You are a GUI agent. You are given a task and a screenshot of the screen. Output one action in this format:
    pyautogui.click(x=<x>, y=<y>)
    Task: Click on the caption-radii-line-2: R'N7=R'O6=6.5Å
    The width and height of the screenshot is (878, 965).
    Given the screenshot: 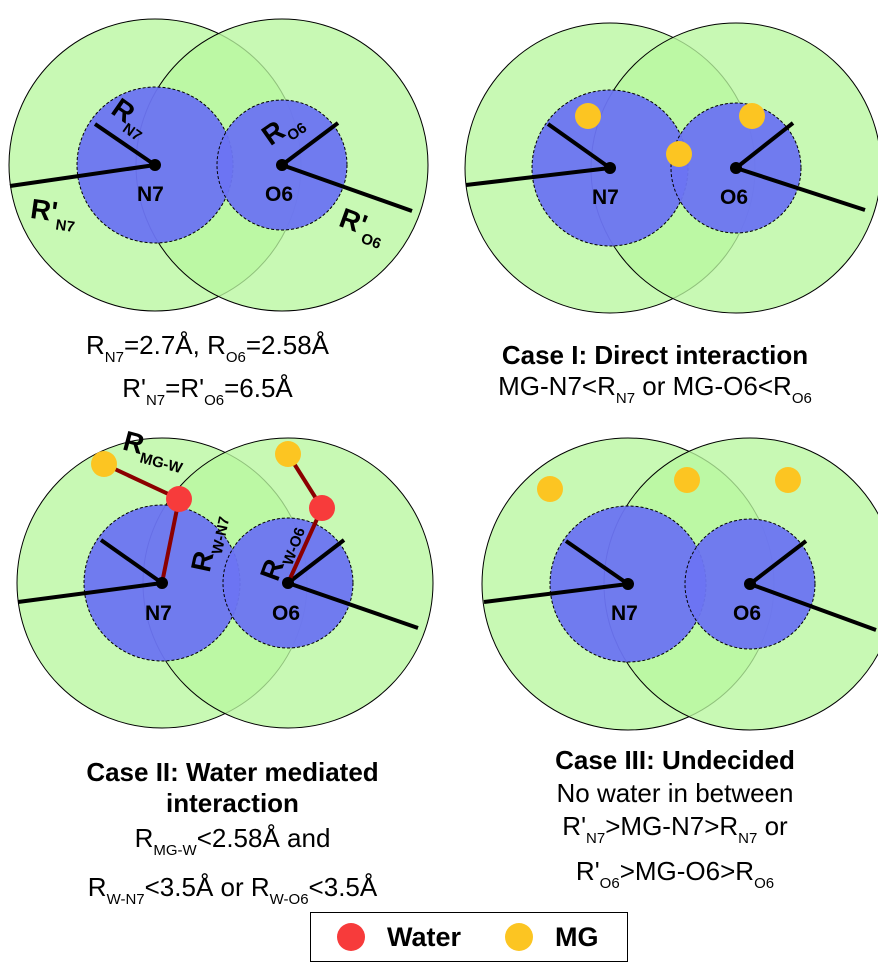 What is the action you would take?
    pyautogui.click(x=207, y=391)
    